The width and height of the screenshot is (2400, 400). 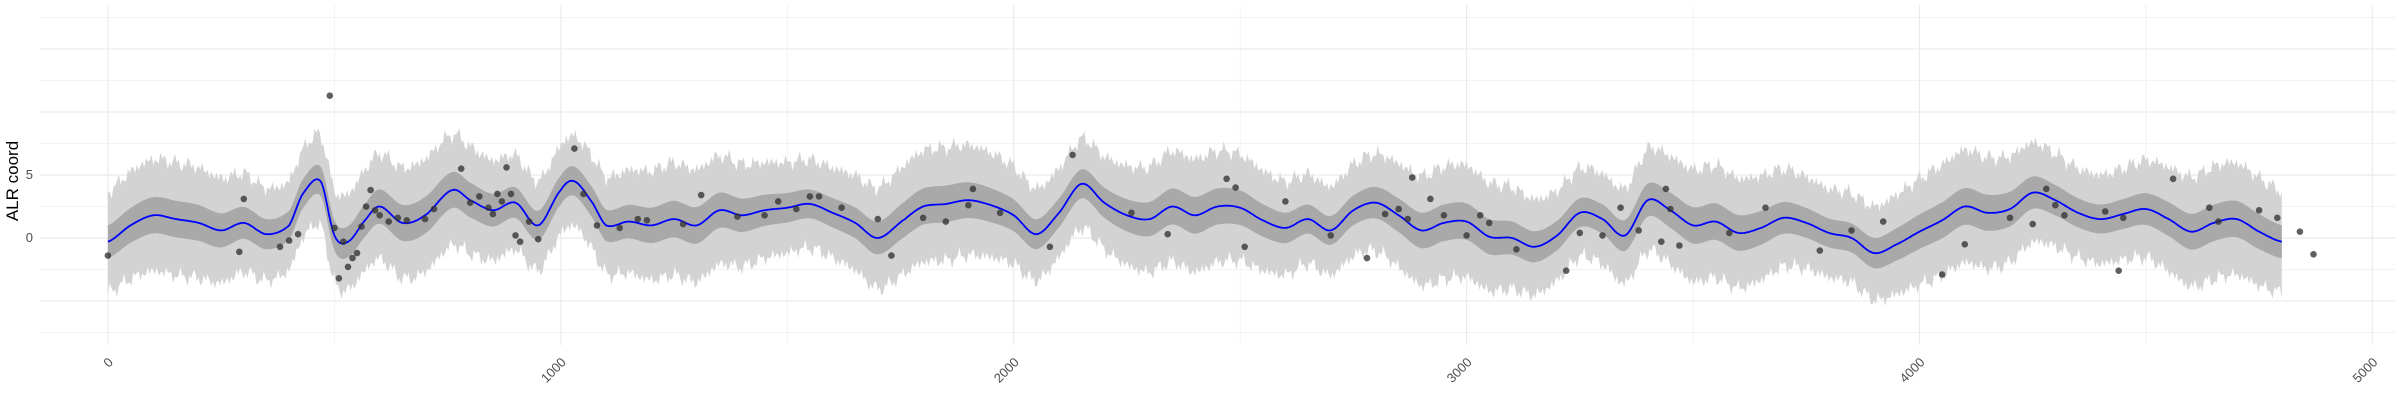 I want to click on y-axis-title: ALR coord, so click(x=12, y=181).